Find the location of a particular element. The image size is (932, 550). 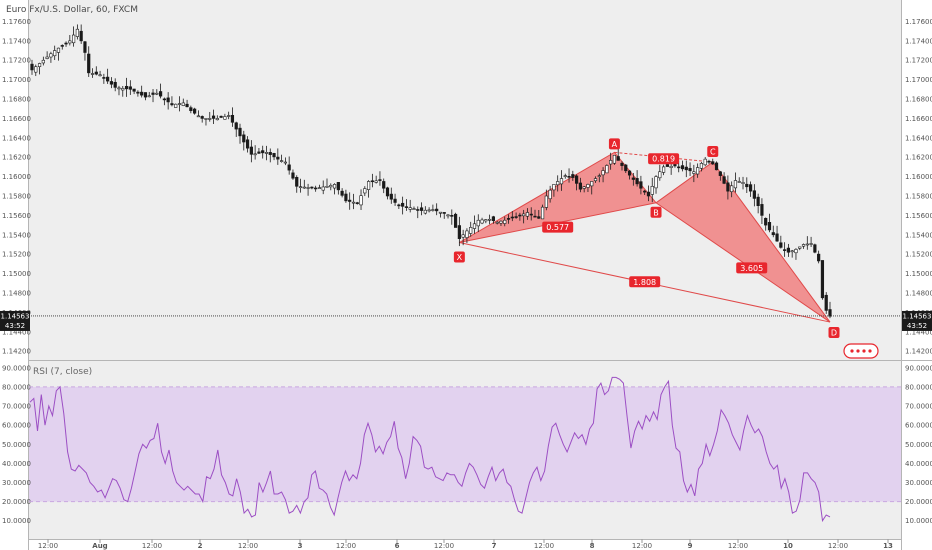

indicator-badge-icon is located at coordinates (861, 351).